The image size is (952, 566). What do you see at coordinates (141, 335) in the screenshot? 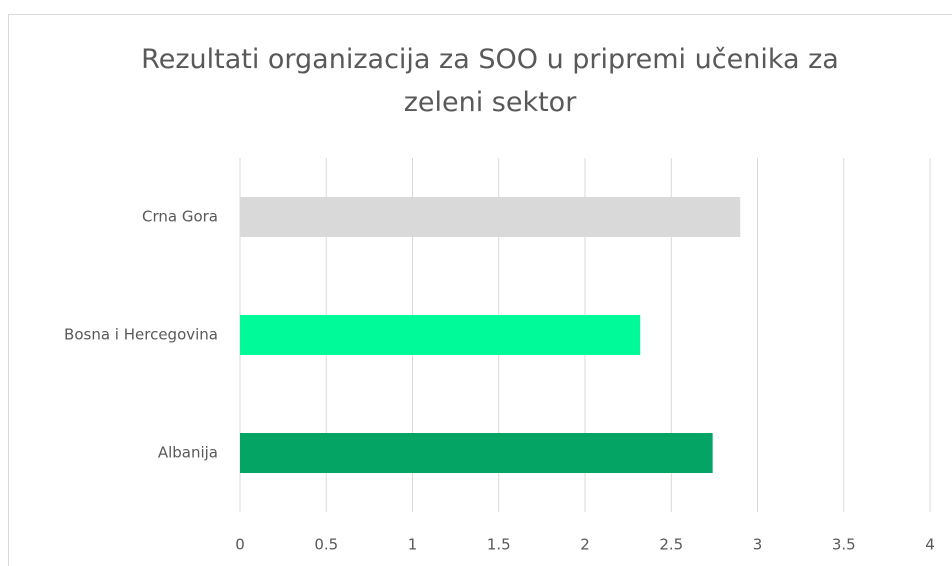
I see `y-tick-label: Bosna i Hercegovina` at bounding box center [141, 335].